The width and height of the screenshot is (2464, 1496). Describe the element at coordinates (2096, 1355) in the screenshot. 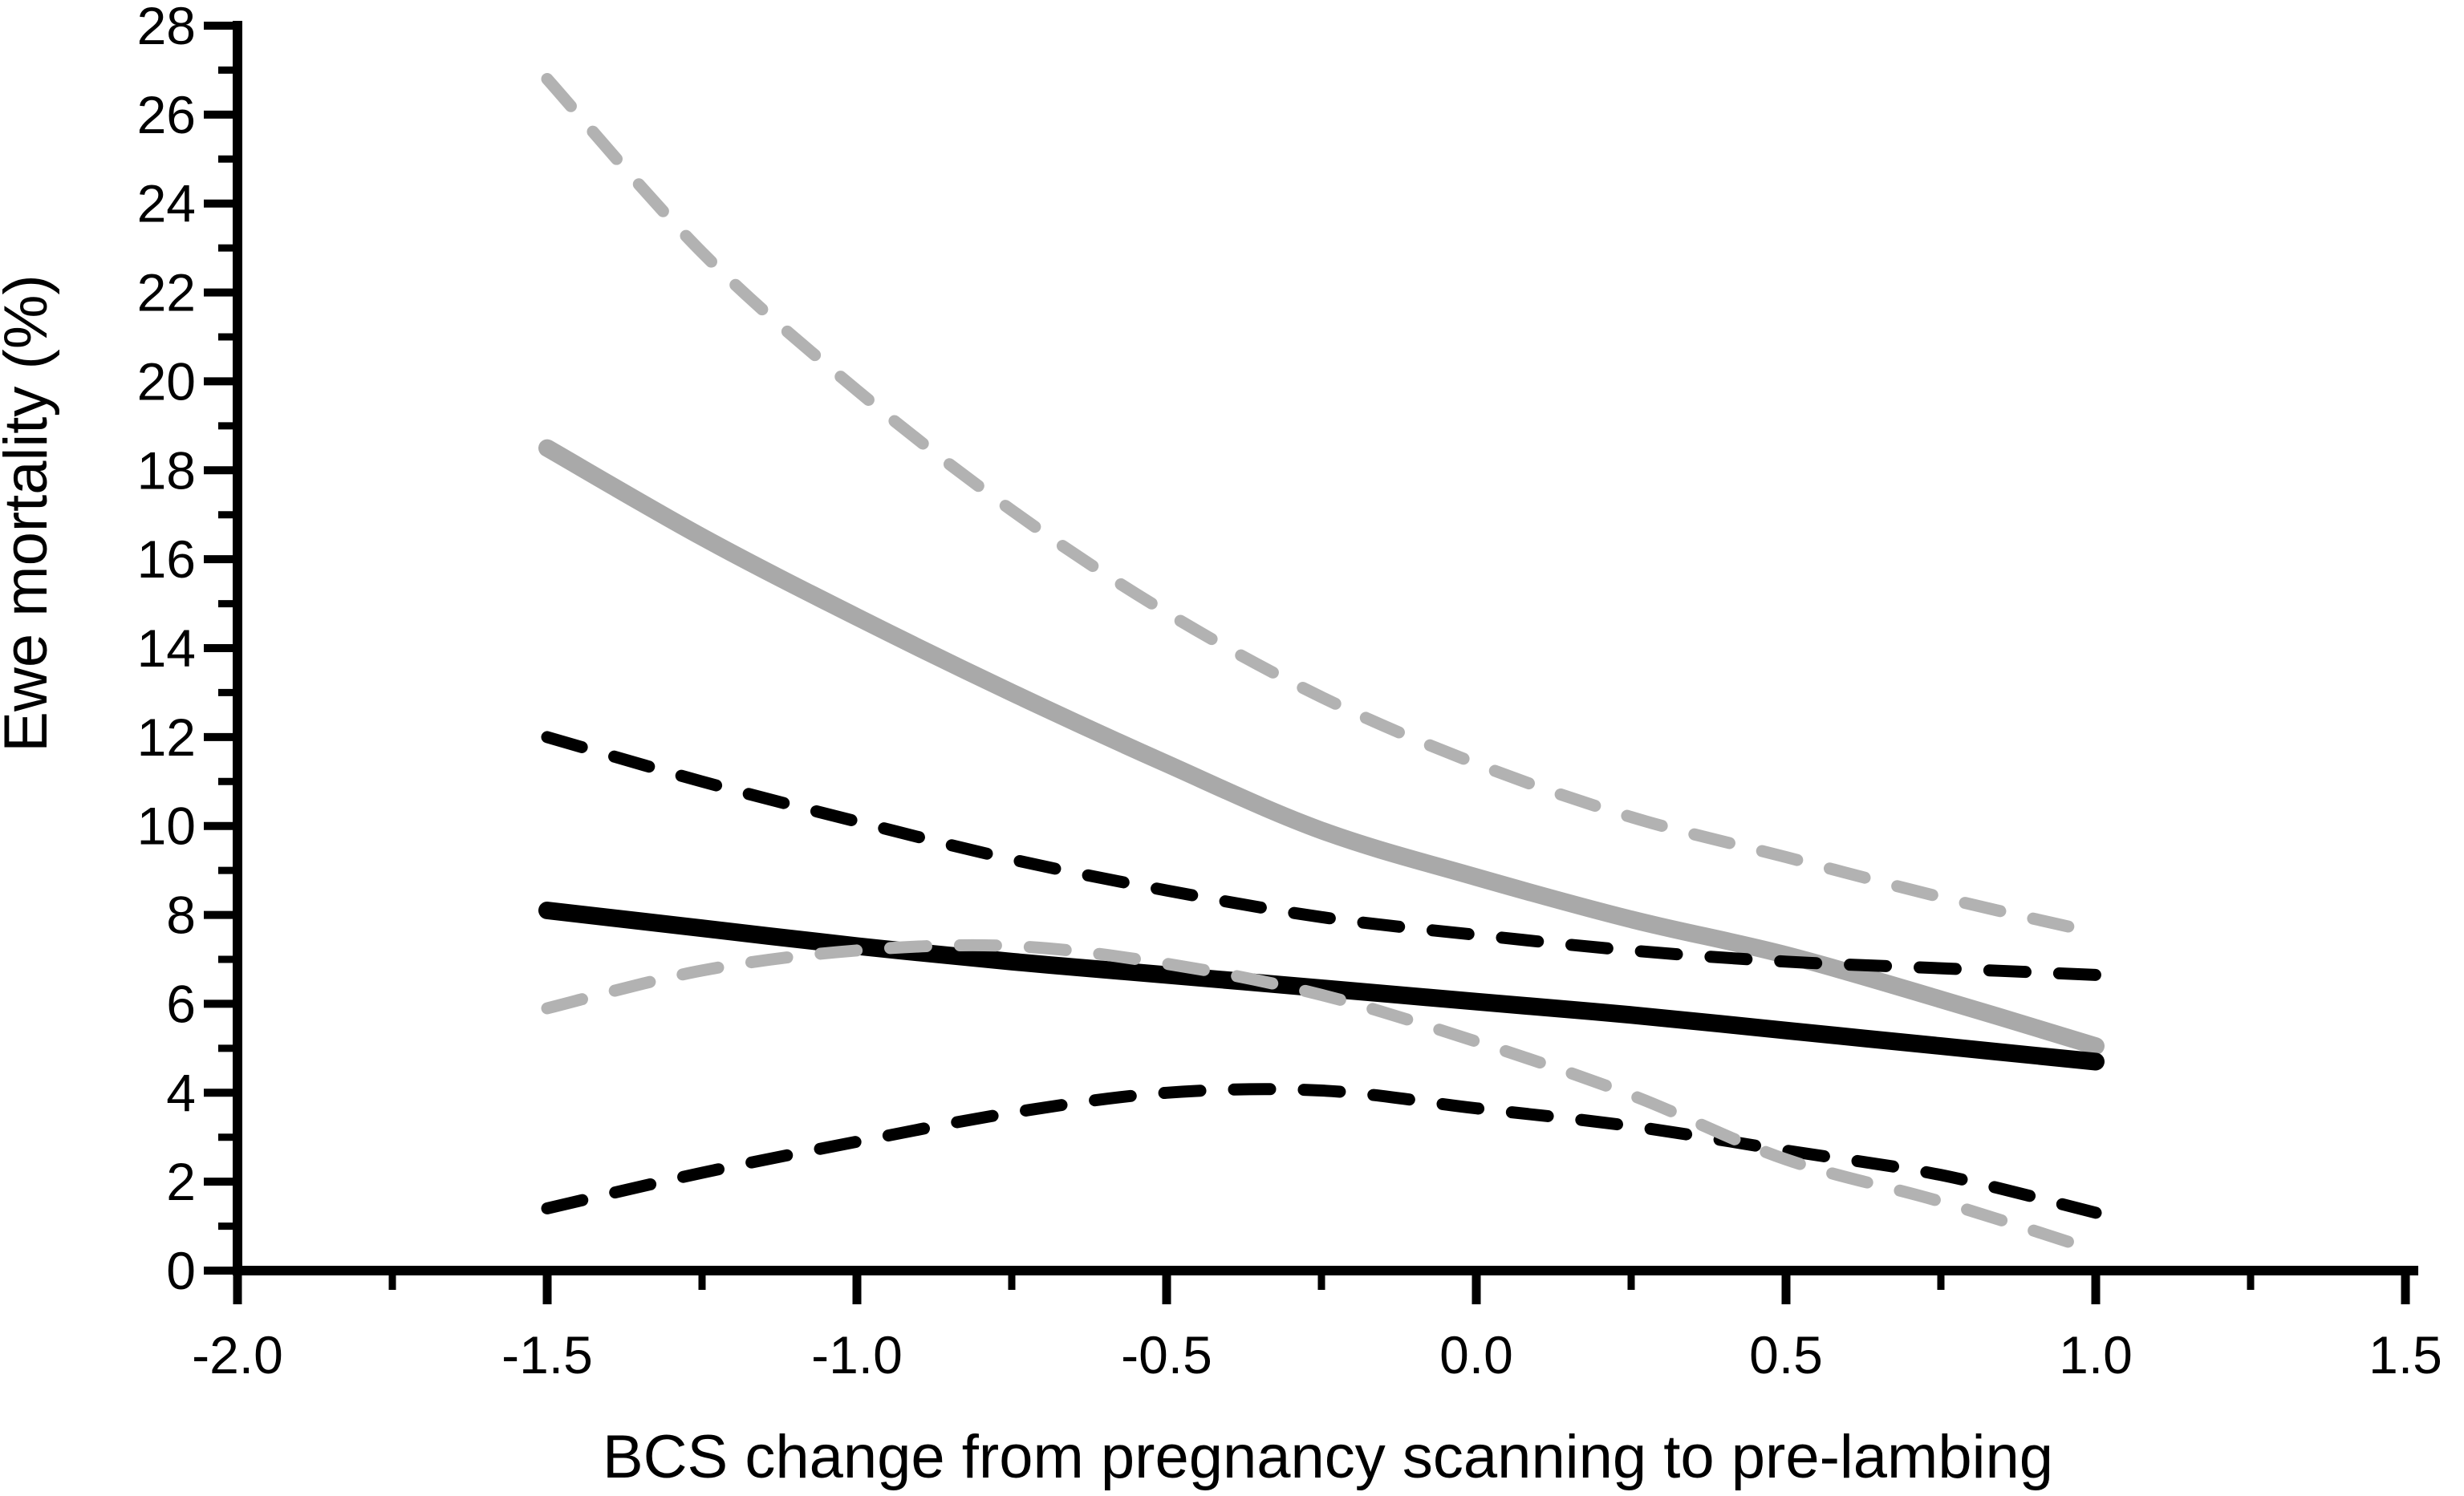

I see `x-tick-label: 1.0` at that location.